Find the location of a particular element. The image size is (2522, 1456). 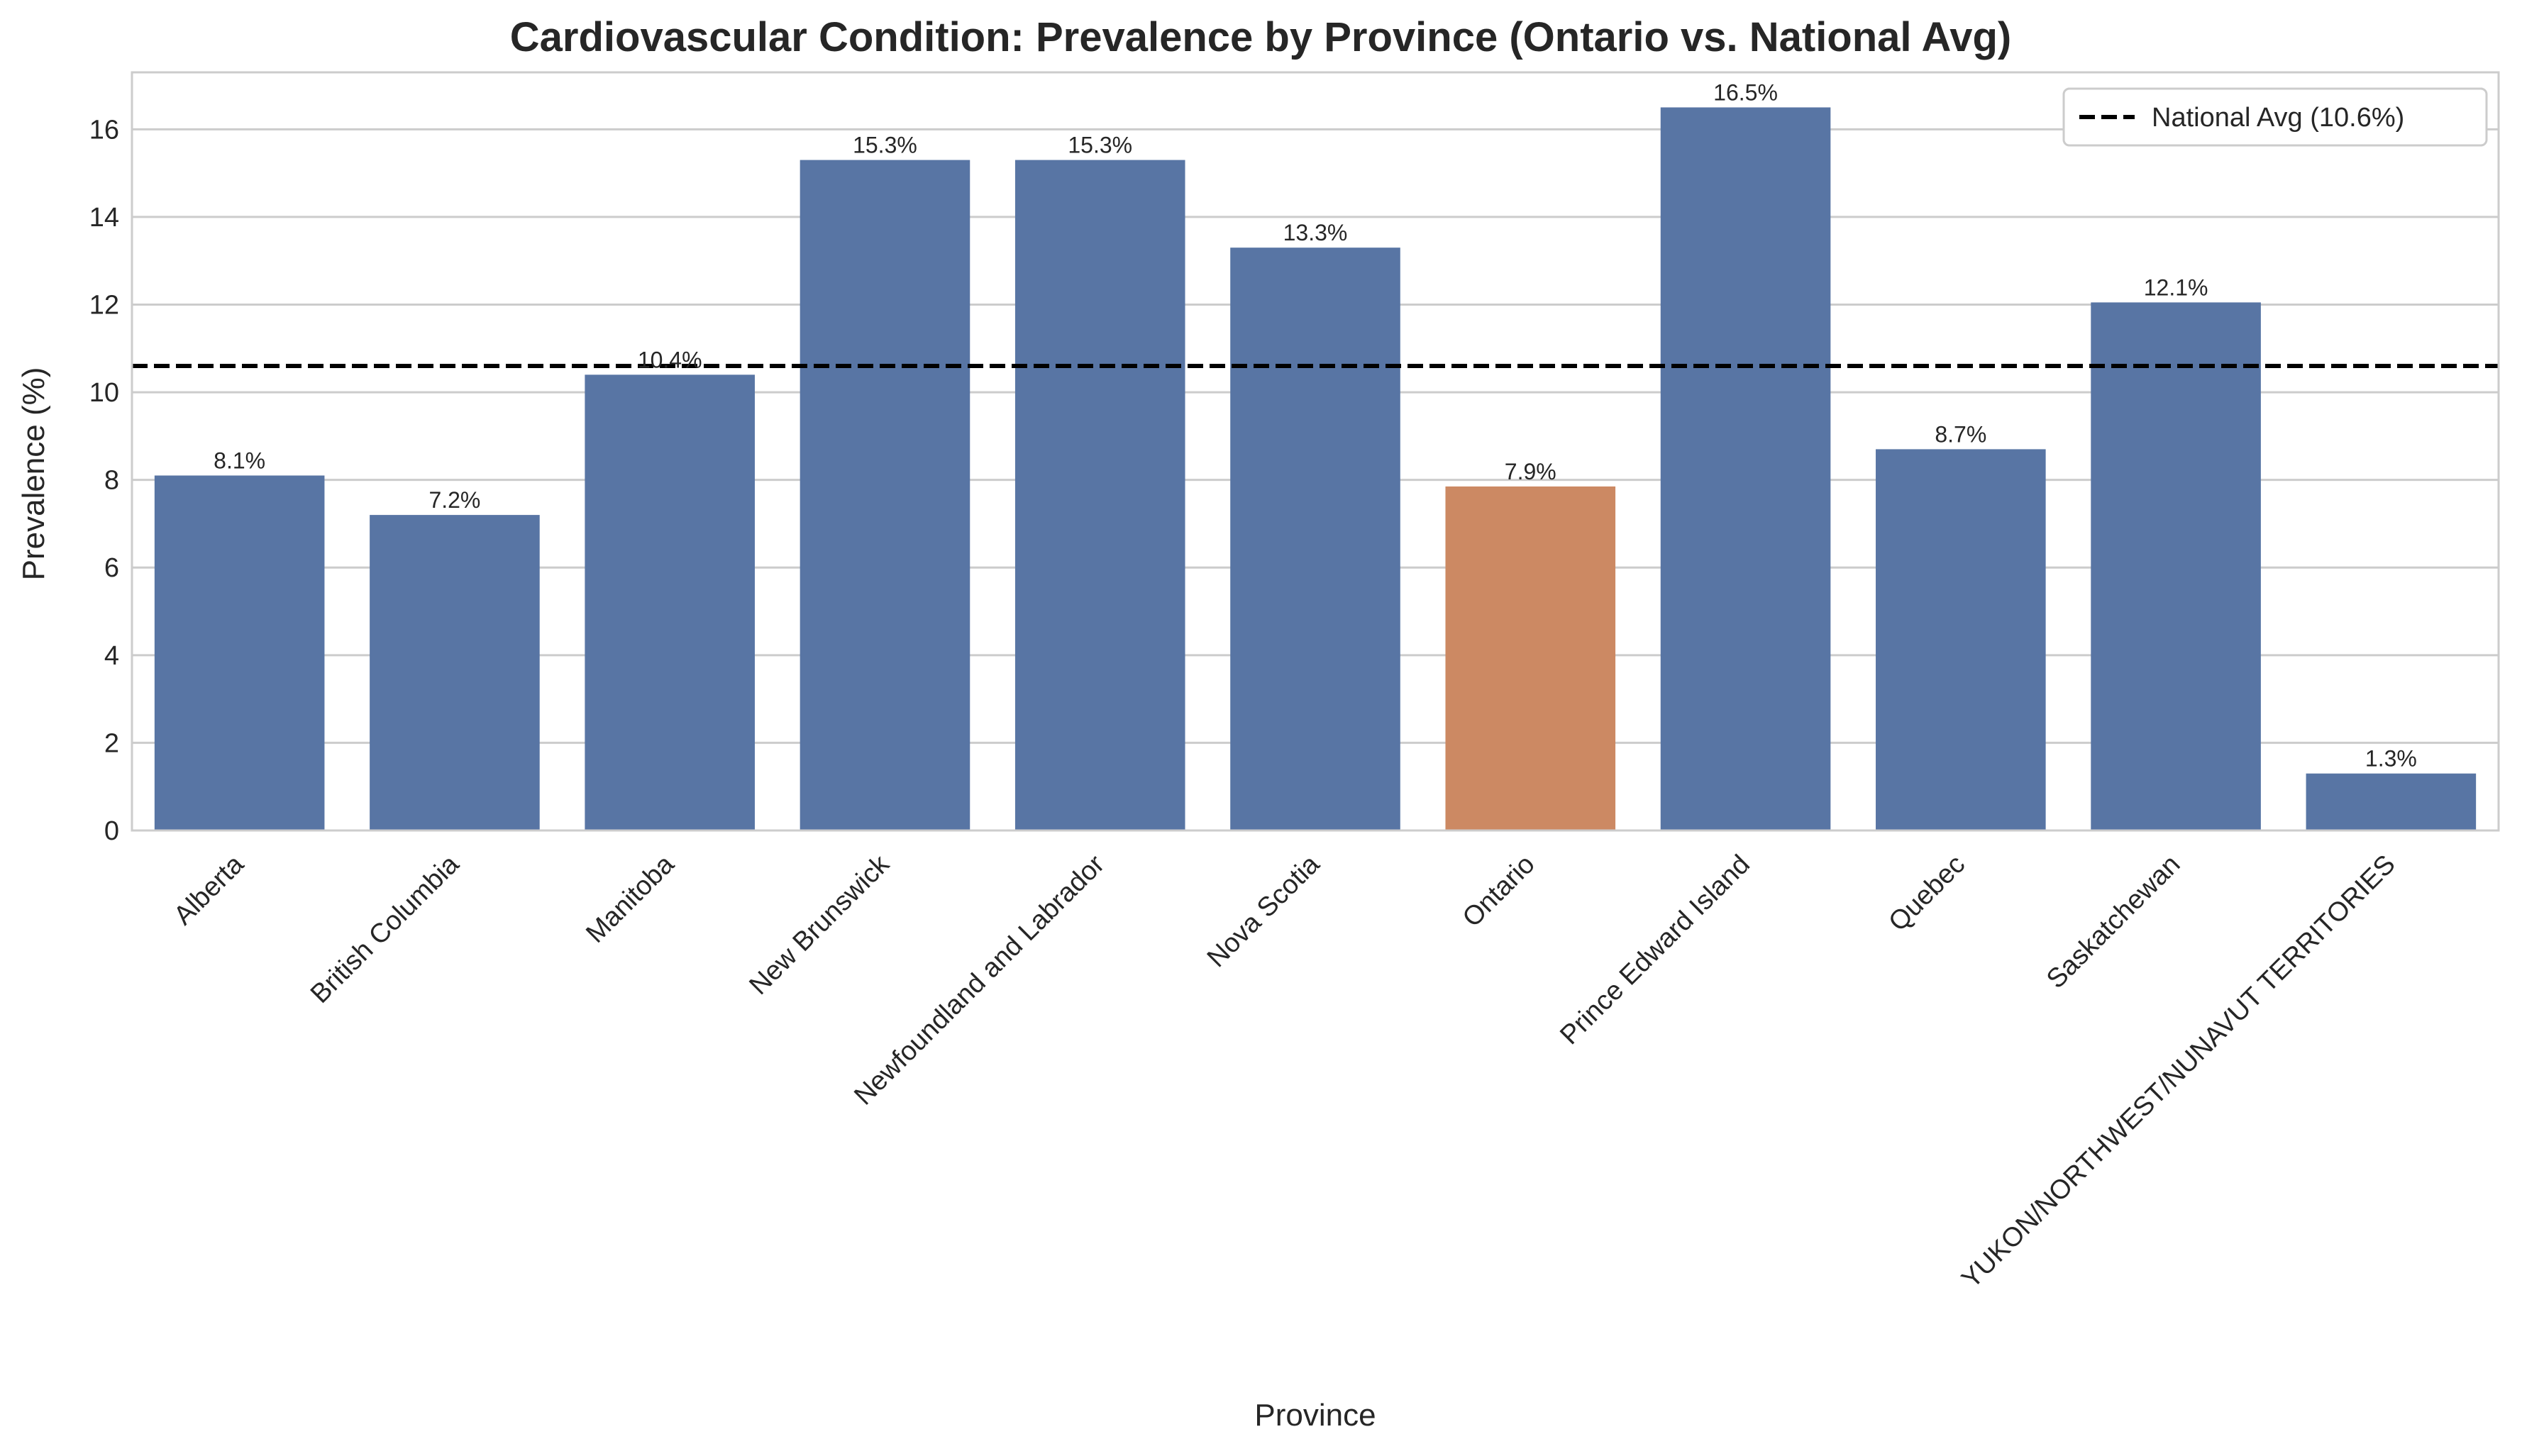

bar-nova-scotia is located at coordinates (1315, 539).